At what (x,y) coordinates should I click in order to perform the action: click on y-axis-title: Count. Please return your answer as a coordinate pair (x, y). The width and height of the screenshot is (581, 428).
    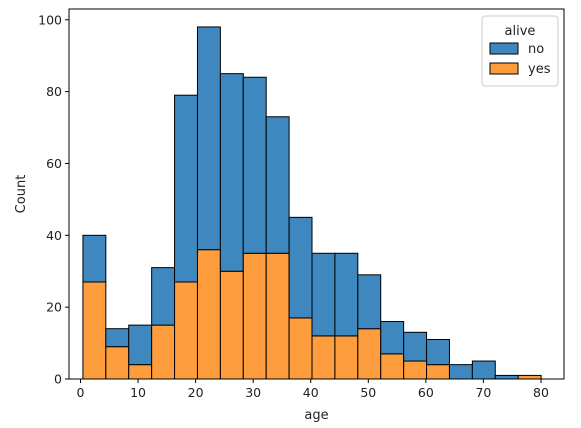
    Looking at the image, I should click on (21, 194).